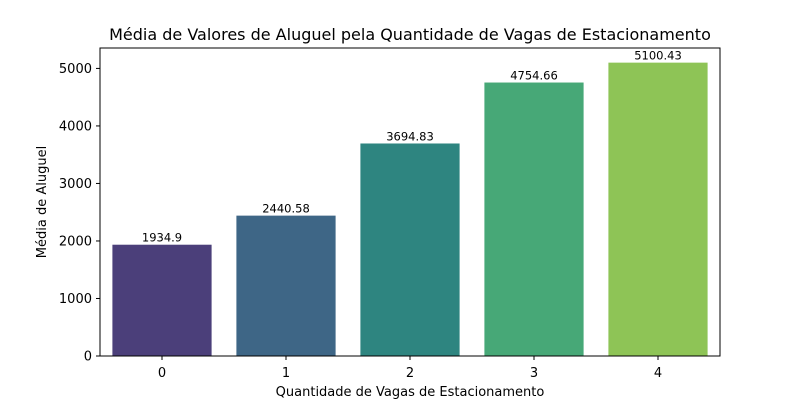 The height and width of the screenshot is (400, 800). I want to click on data-label-2: 3694.83, so click(410, 136).